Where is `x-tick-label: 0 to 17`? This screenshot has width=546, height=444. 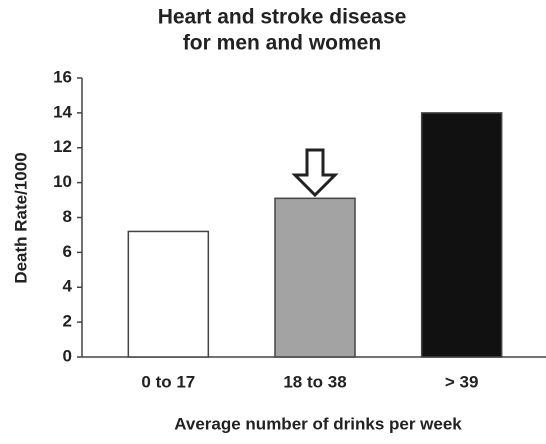
x-tick-label: 0 to 17 is located at coordinates (168, 381).